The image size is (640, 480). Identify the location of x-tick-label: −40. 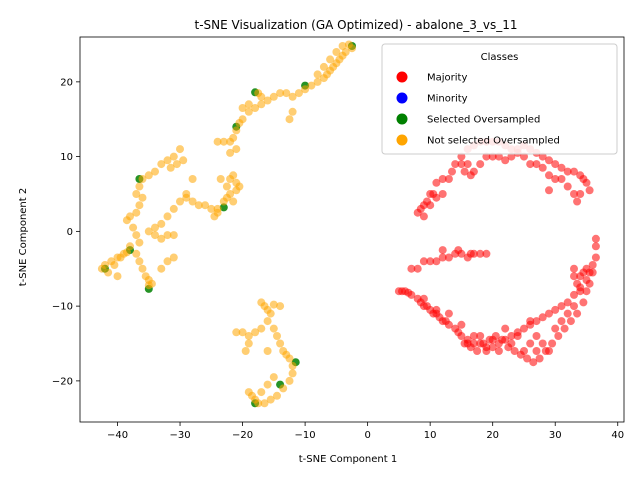
(117, 435).